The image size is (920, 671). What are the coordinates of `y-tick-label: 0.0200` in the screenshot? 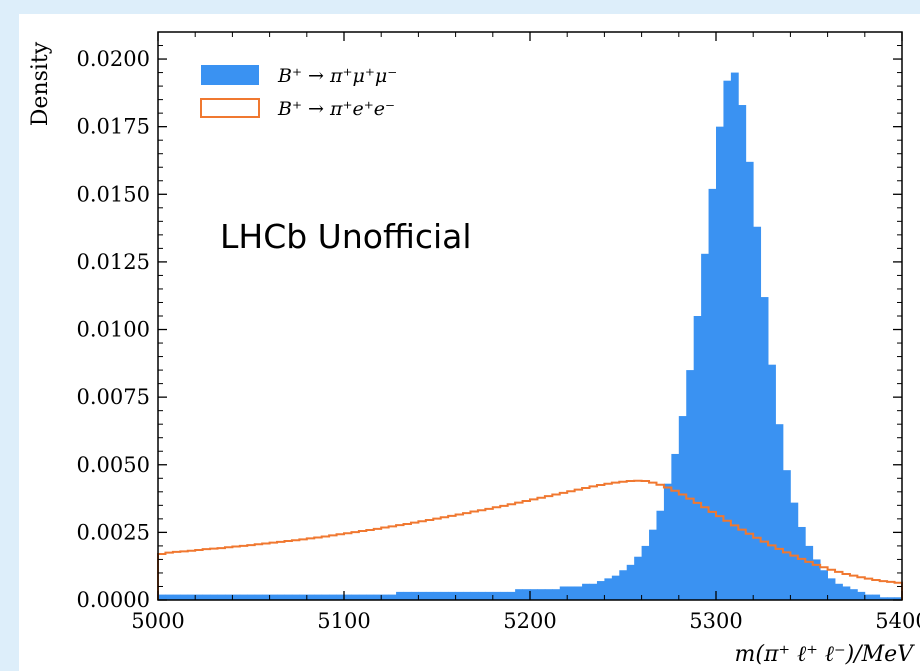 It's located at (113, 59).